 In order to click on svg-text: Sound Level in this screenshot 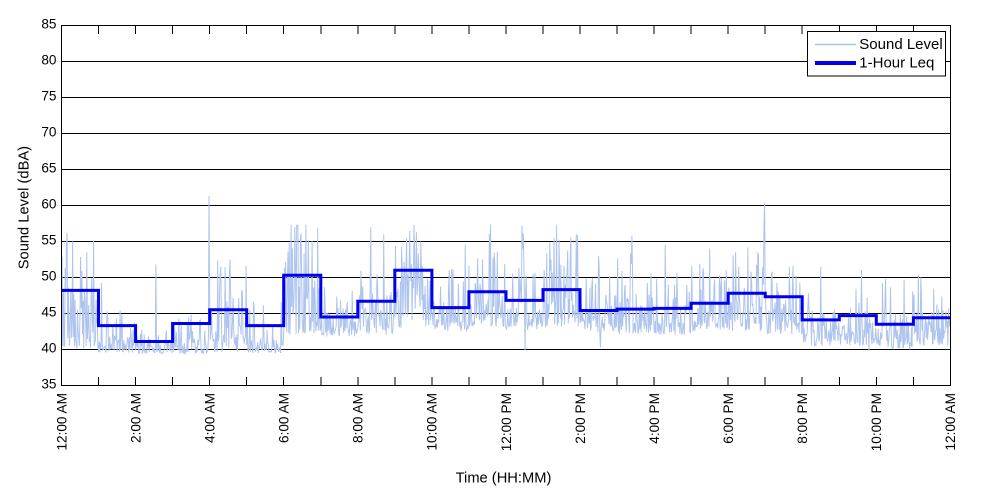, I will do `click(900, 44)`.